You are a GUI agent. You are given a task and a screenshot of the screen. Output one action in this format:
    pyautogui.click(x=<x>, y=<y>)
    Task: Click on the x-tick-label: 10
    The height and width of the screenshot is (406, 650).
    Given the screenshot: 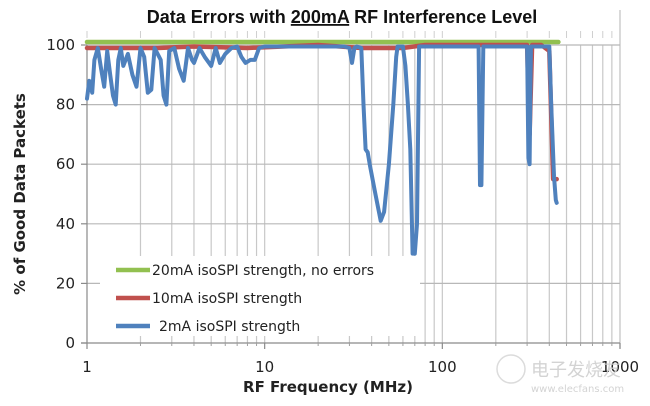 What is the action you would take?
    pyautogui.click(x=264, y=367)
    